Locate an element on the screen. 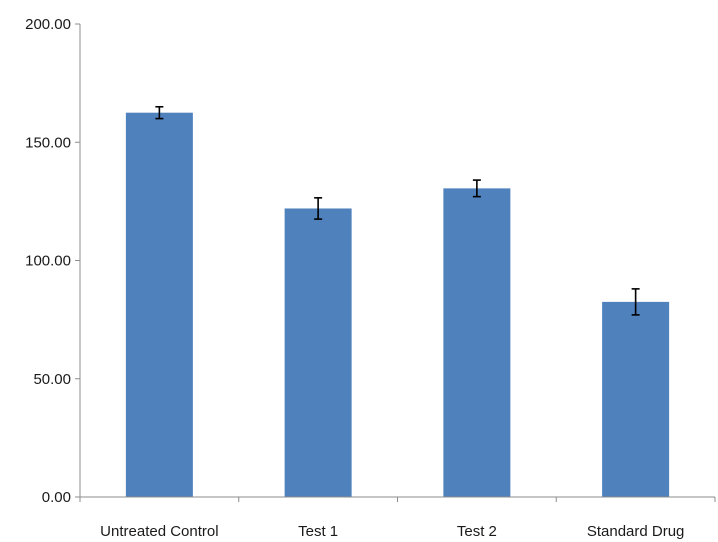 The width and height of the screenshot is (718, 542). y-axis: 0.00 50.00 100.00 150.00 200.00 is located at coordinates (53, 261).